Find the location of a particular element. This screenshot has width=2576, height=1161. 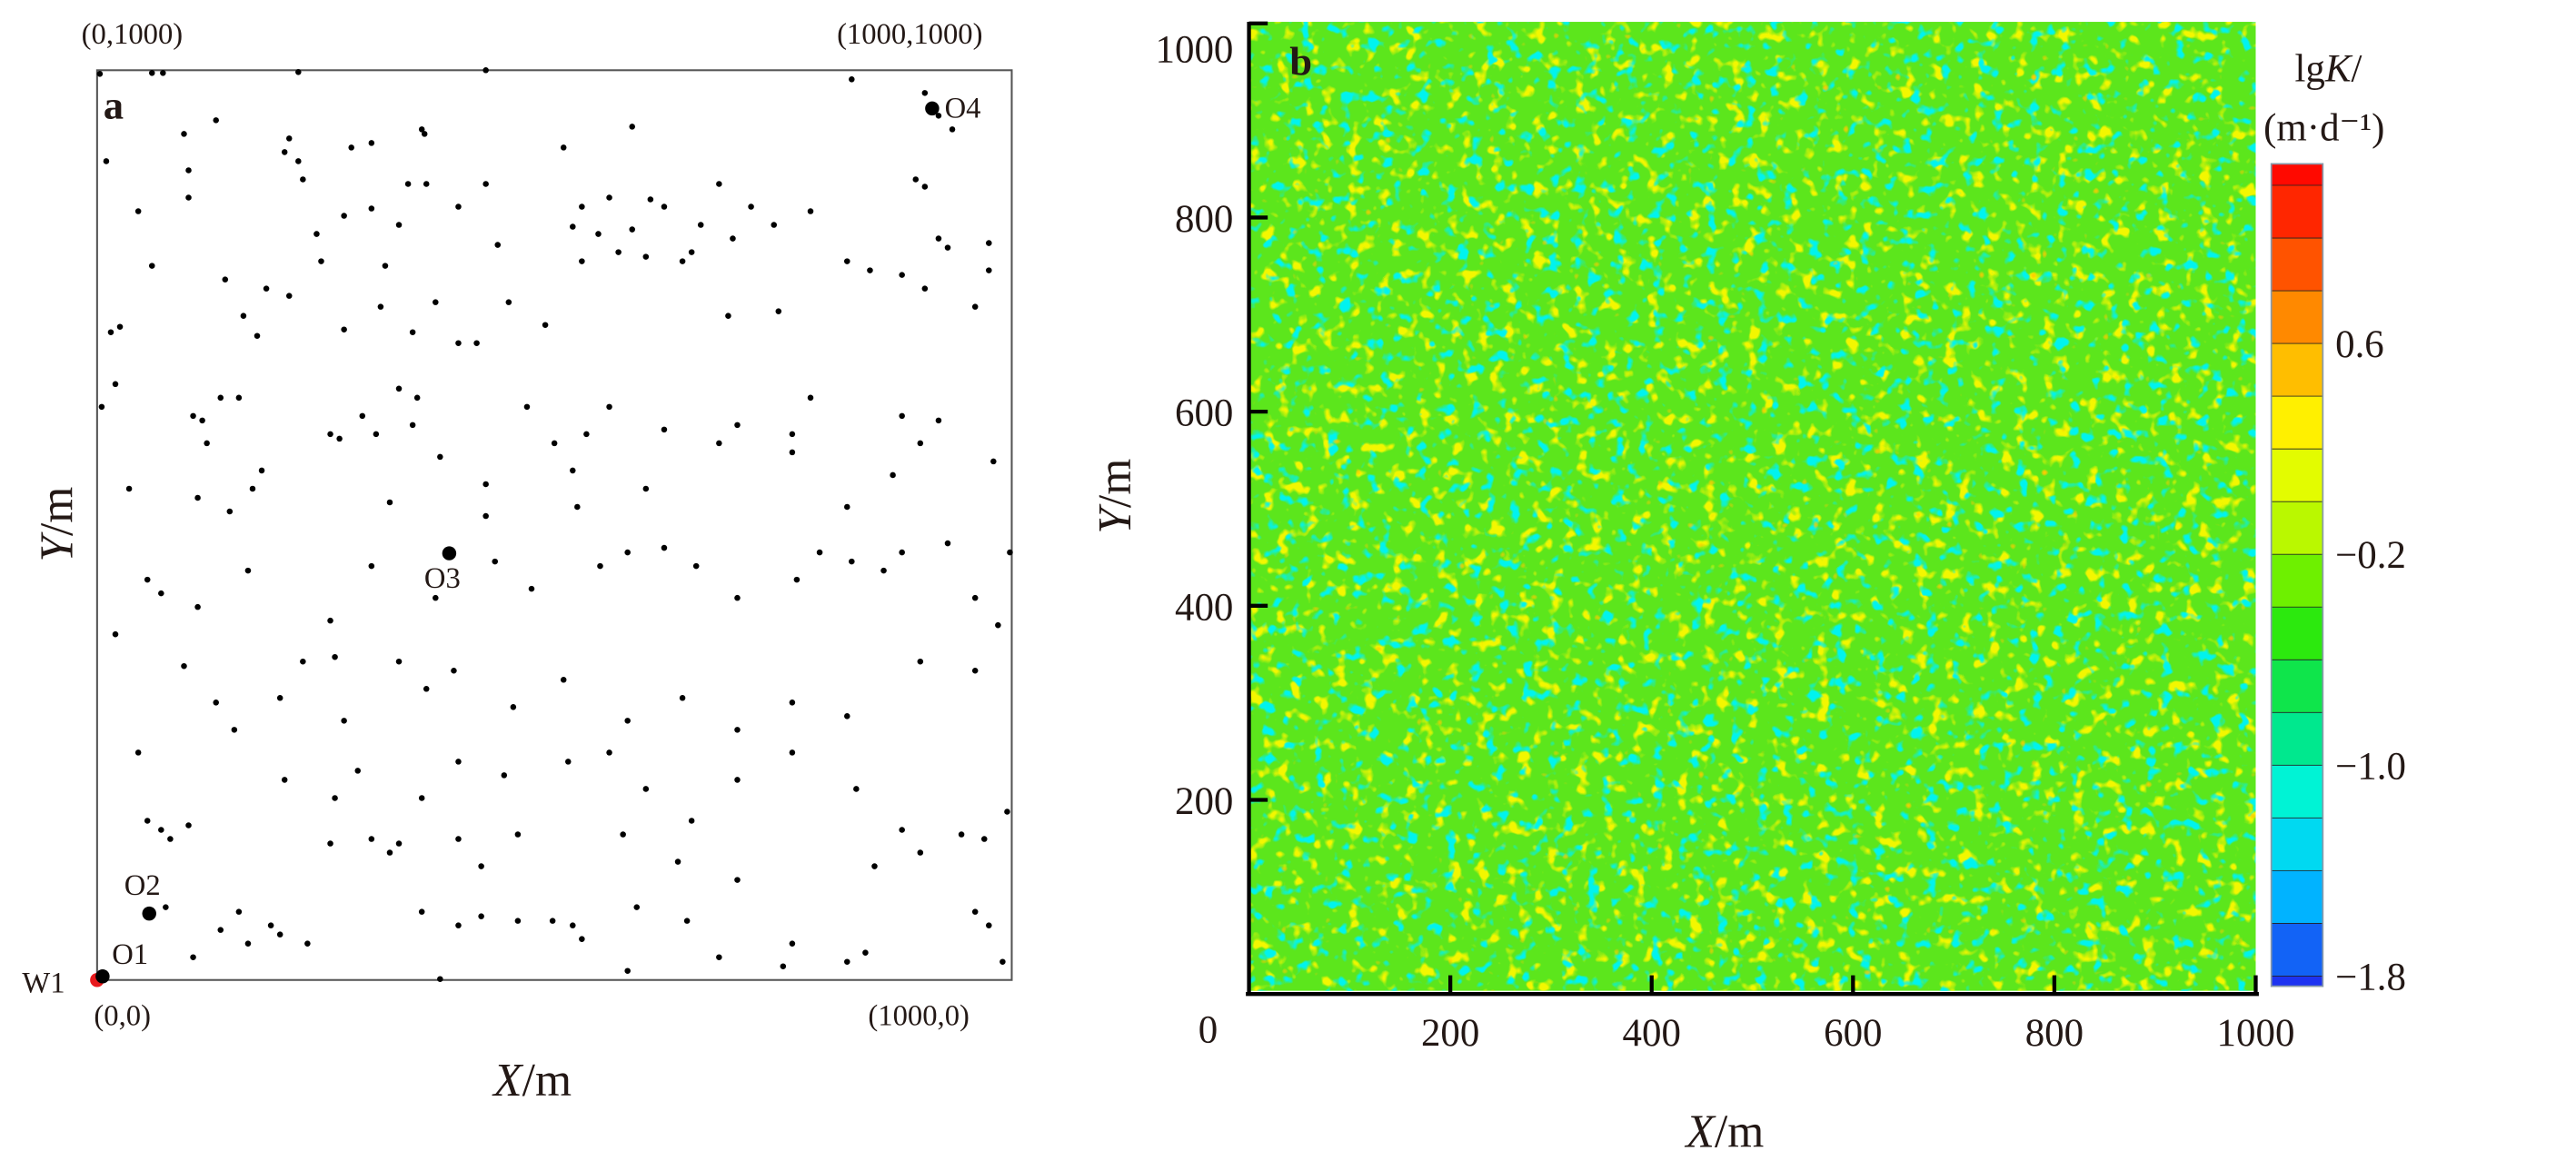

y-tick-label: 800 is located at coordinates (1204, 219).